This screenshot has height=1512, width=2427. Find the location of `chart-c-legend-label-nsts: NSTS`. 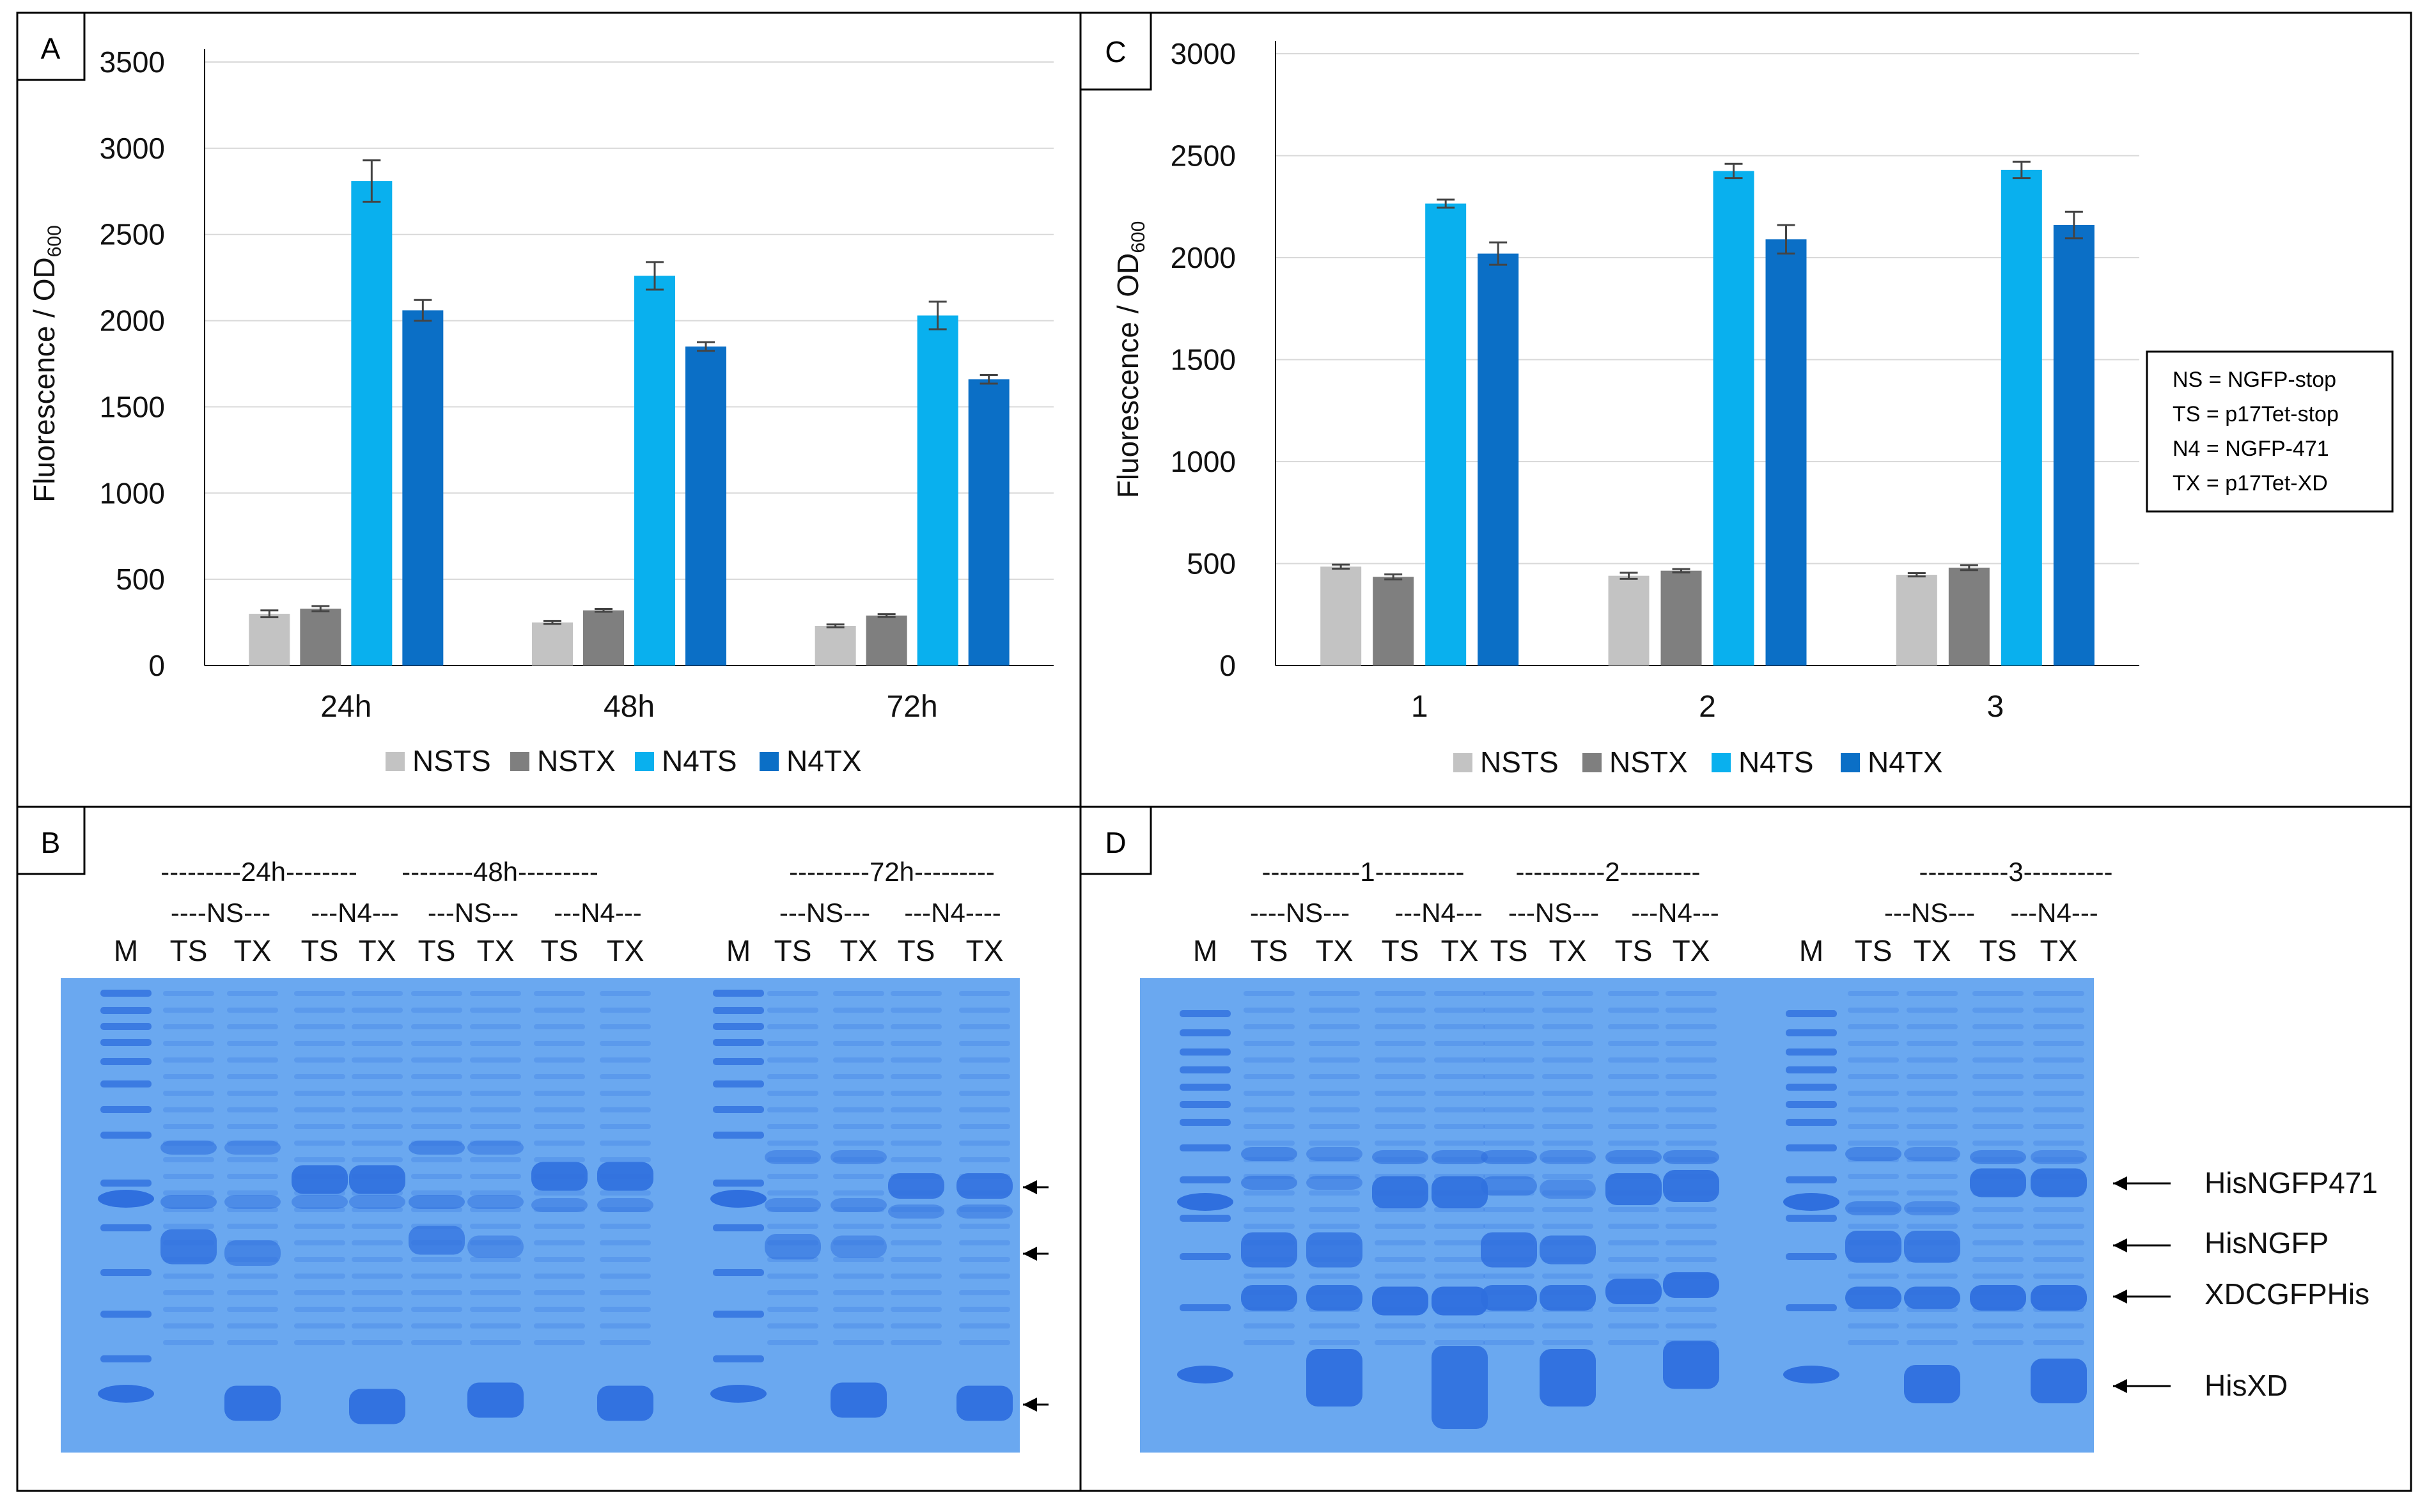

chart-c-legend-label-nsts: NSTS is located at coordinates (1520, 762).